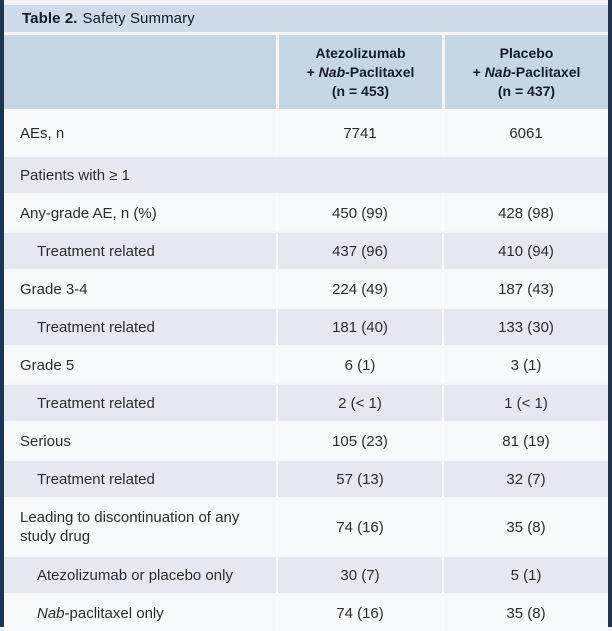 This screenshot has height=631, width=612. Describe the element at coordinates (359, 251) in the screenshot. I see `value-atezolizumab-arm: 437 (96)` at that location.